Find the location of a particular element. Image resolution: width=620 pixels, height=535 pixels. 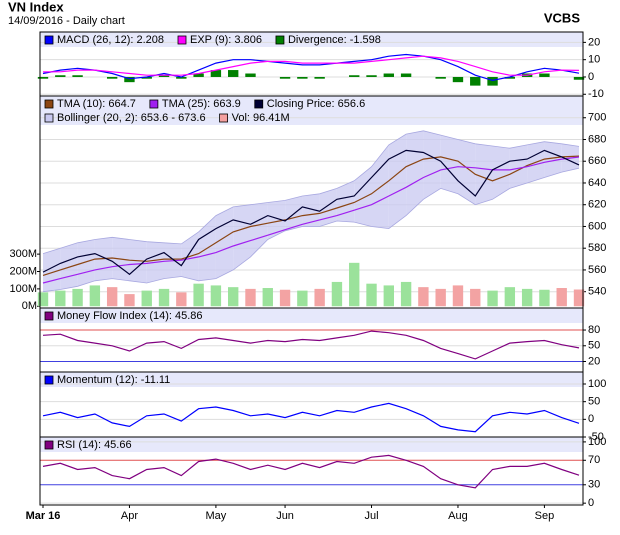

panel: 80 50 20 Money Flow Index (14): 45.86 is located at coordinates (319, 340).